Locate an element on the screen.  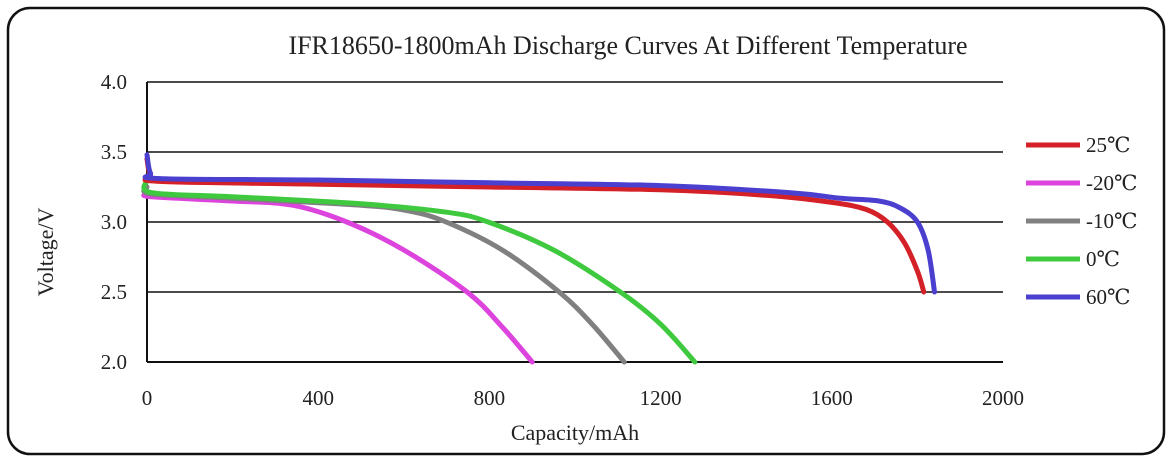
x-tick-label: 0 is located at coordinates (147, 398).